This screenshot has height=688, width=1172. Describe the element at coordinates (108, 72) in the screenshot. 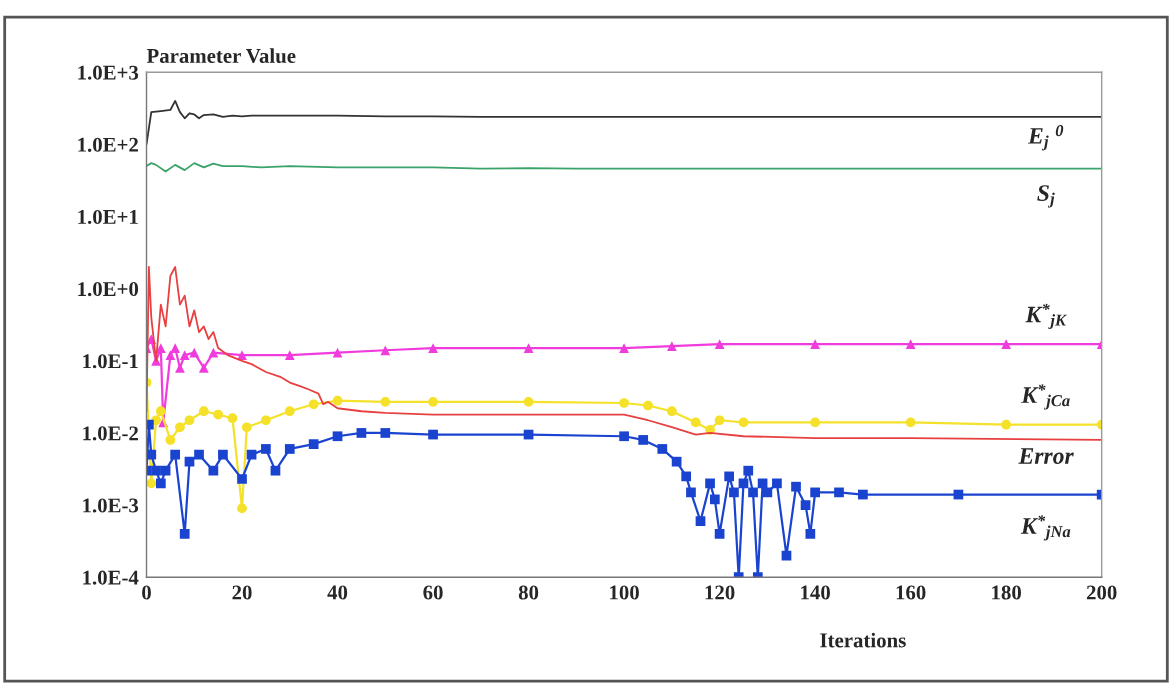

I see `y-tick-label: 1.0E+3` at that location.